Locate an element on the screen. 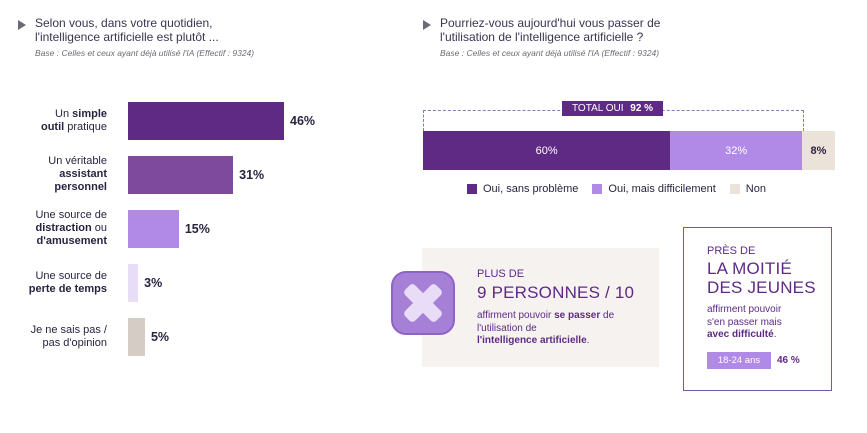  stack-segment-label-0: 60% is located at coordinates (546, 150).